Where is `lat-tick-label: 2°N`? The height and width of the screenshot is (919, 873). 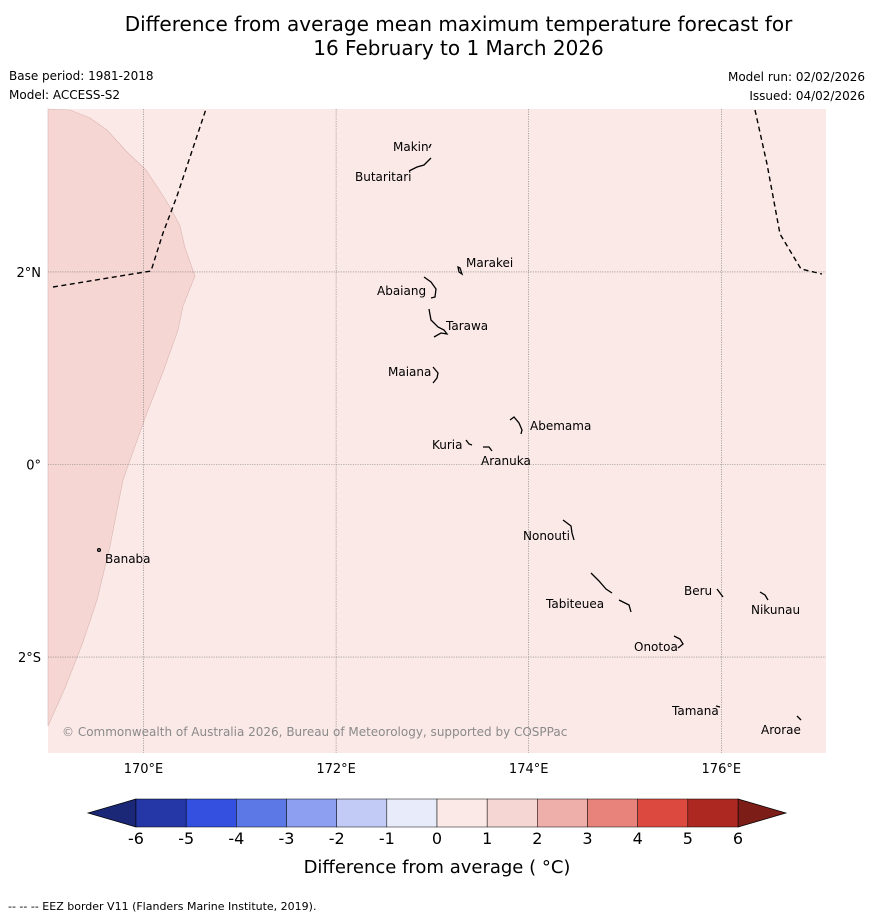
lat-tick-label: 2°N is located at coordinates (29, 273).